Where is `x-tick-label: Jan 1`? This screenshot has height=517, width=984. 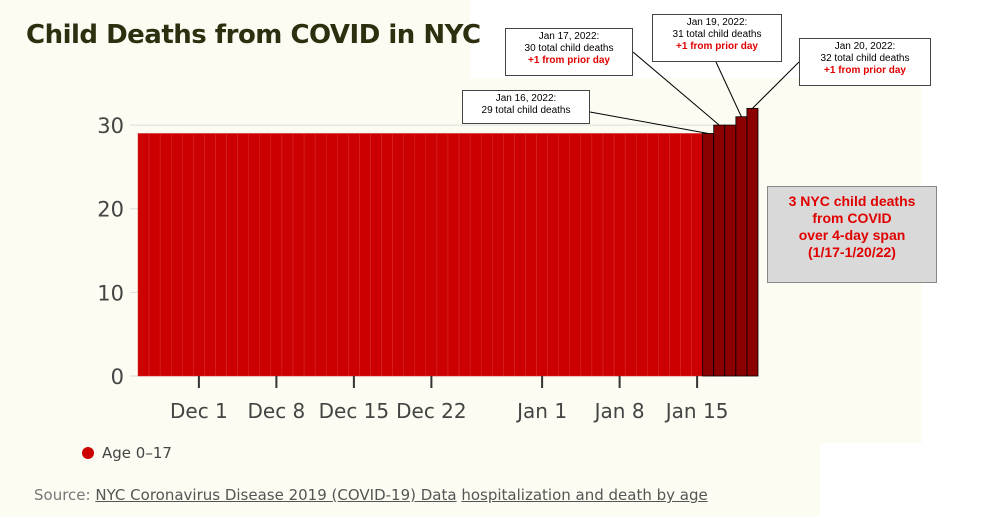
x-tick-label: Jan 1 is located at coordinates (541, 411).